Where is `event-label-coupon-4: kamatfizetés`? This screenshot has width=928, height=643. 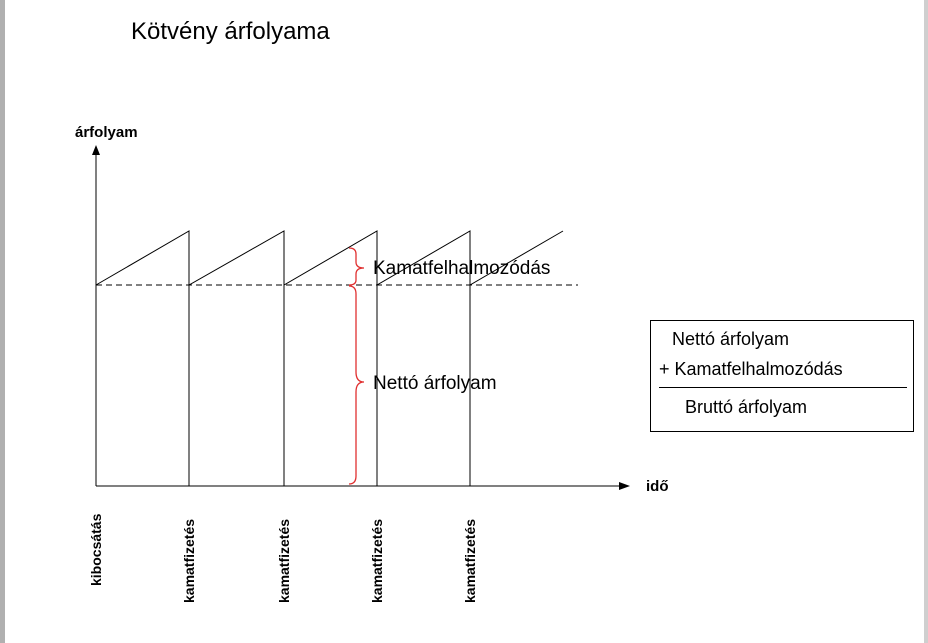 event-label-coupon-4: kamatfizetés is located at coordinates (470, 561).